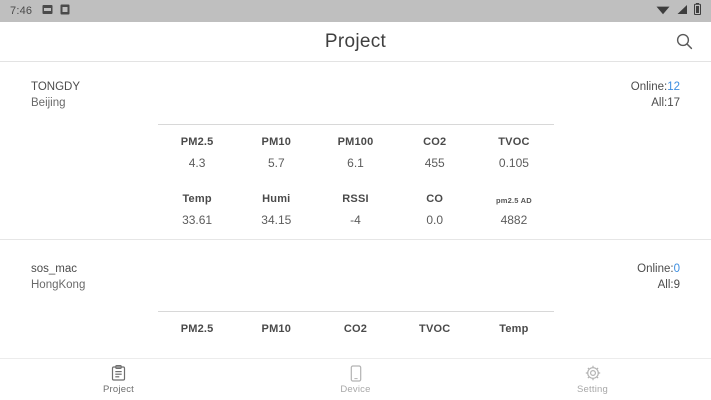  What do you see at coordinates (697, 11) in the screenshot?
I see `battery-icon` at bounding box center [697, 11].